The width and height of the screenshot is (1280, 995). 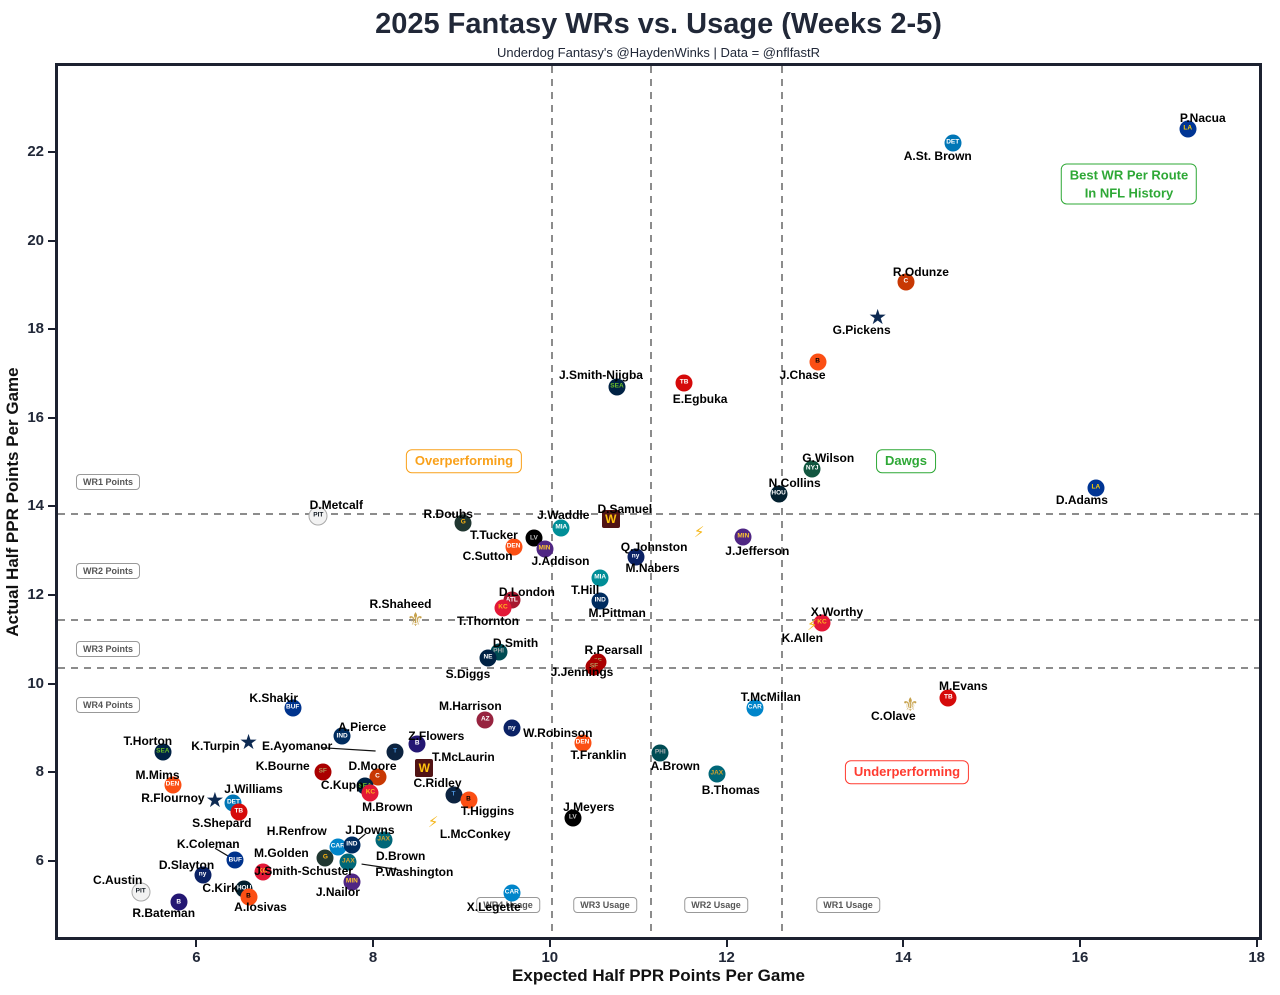 I want to click on player-label-d-london: D.London, so click(x=526, y=592).